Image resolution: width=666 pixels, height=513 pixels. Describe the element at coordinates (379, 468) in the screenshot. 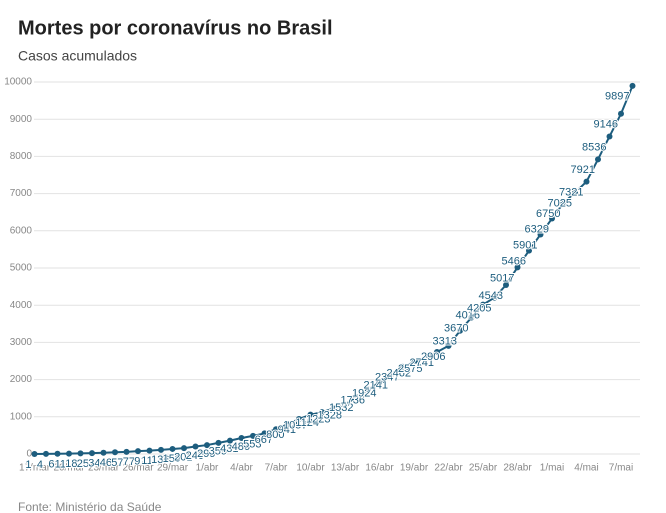

I see `x-tick-label: 16/abr` at that location.